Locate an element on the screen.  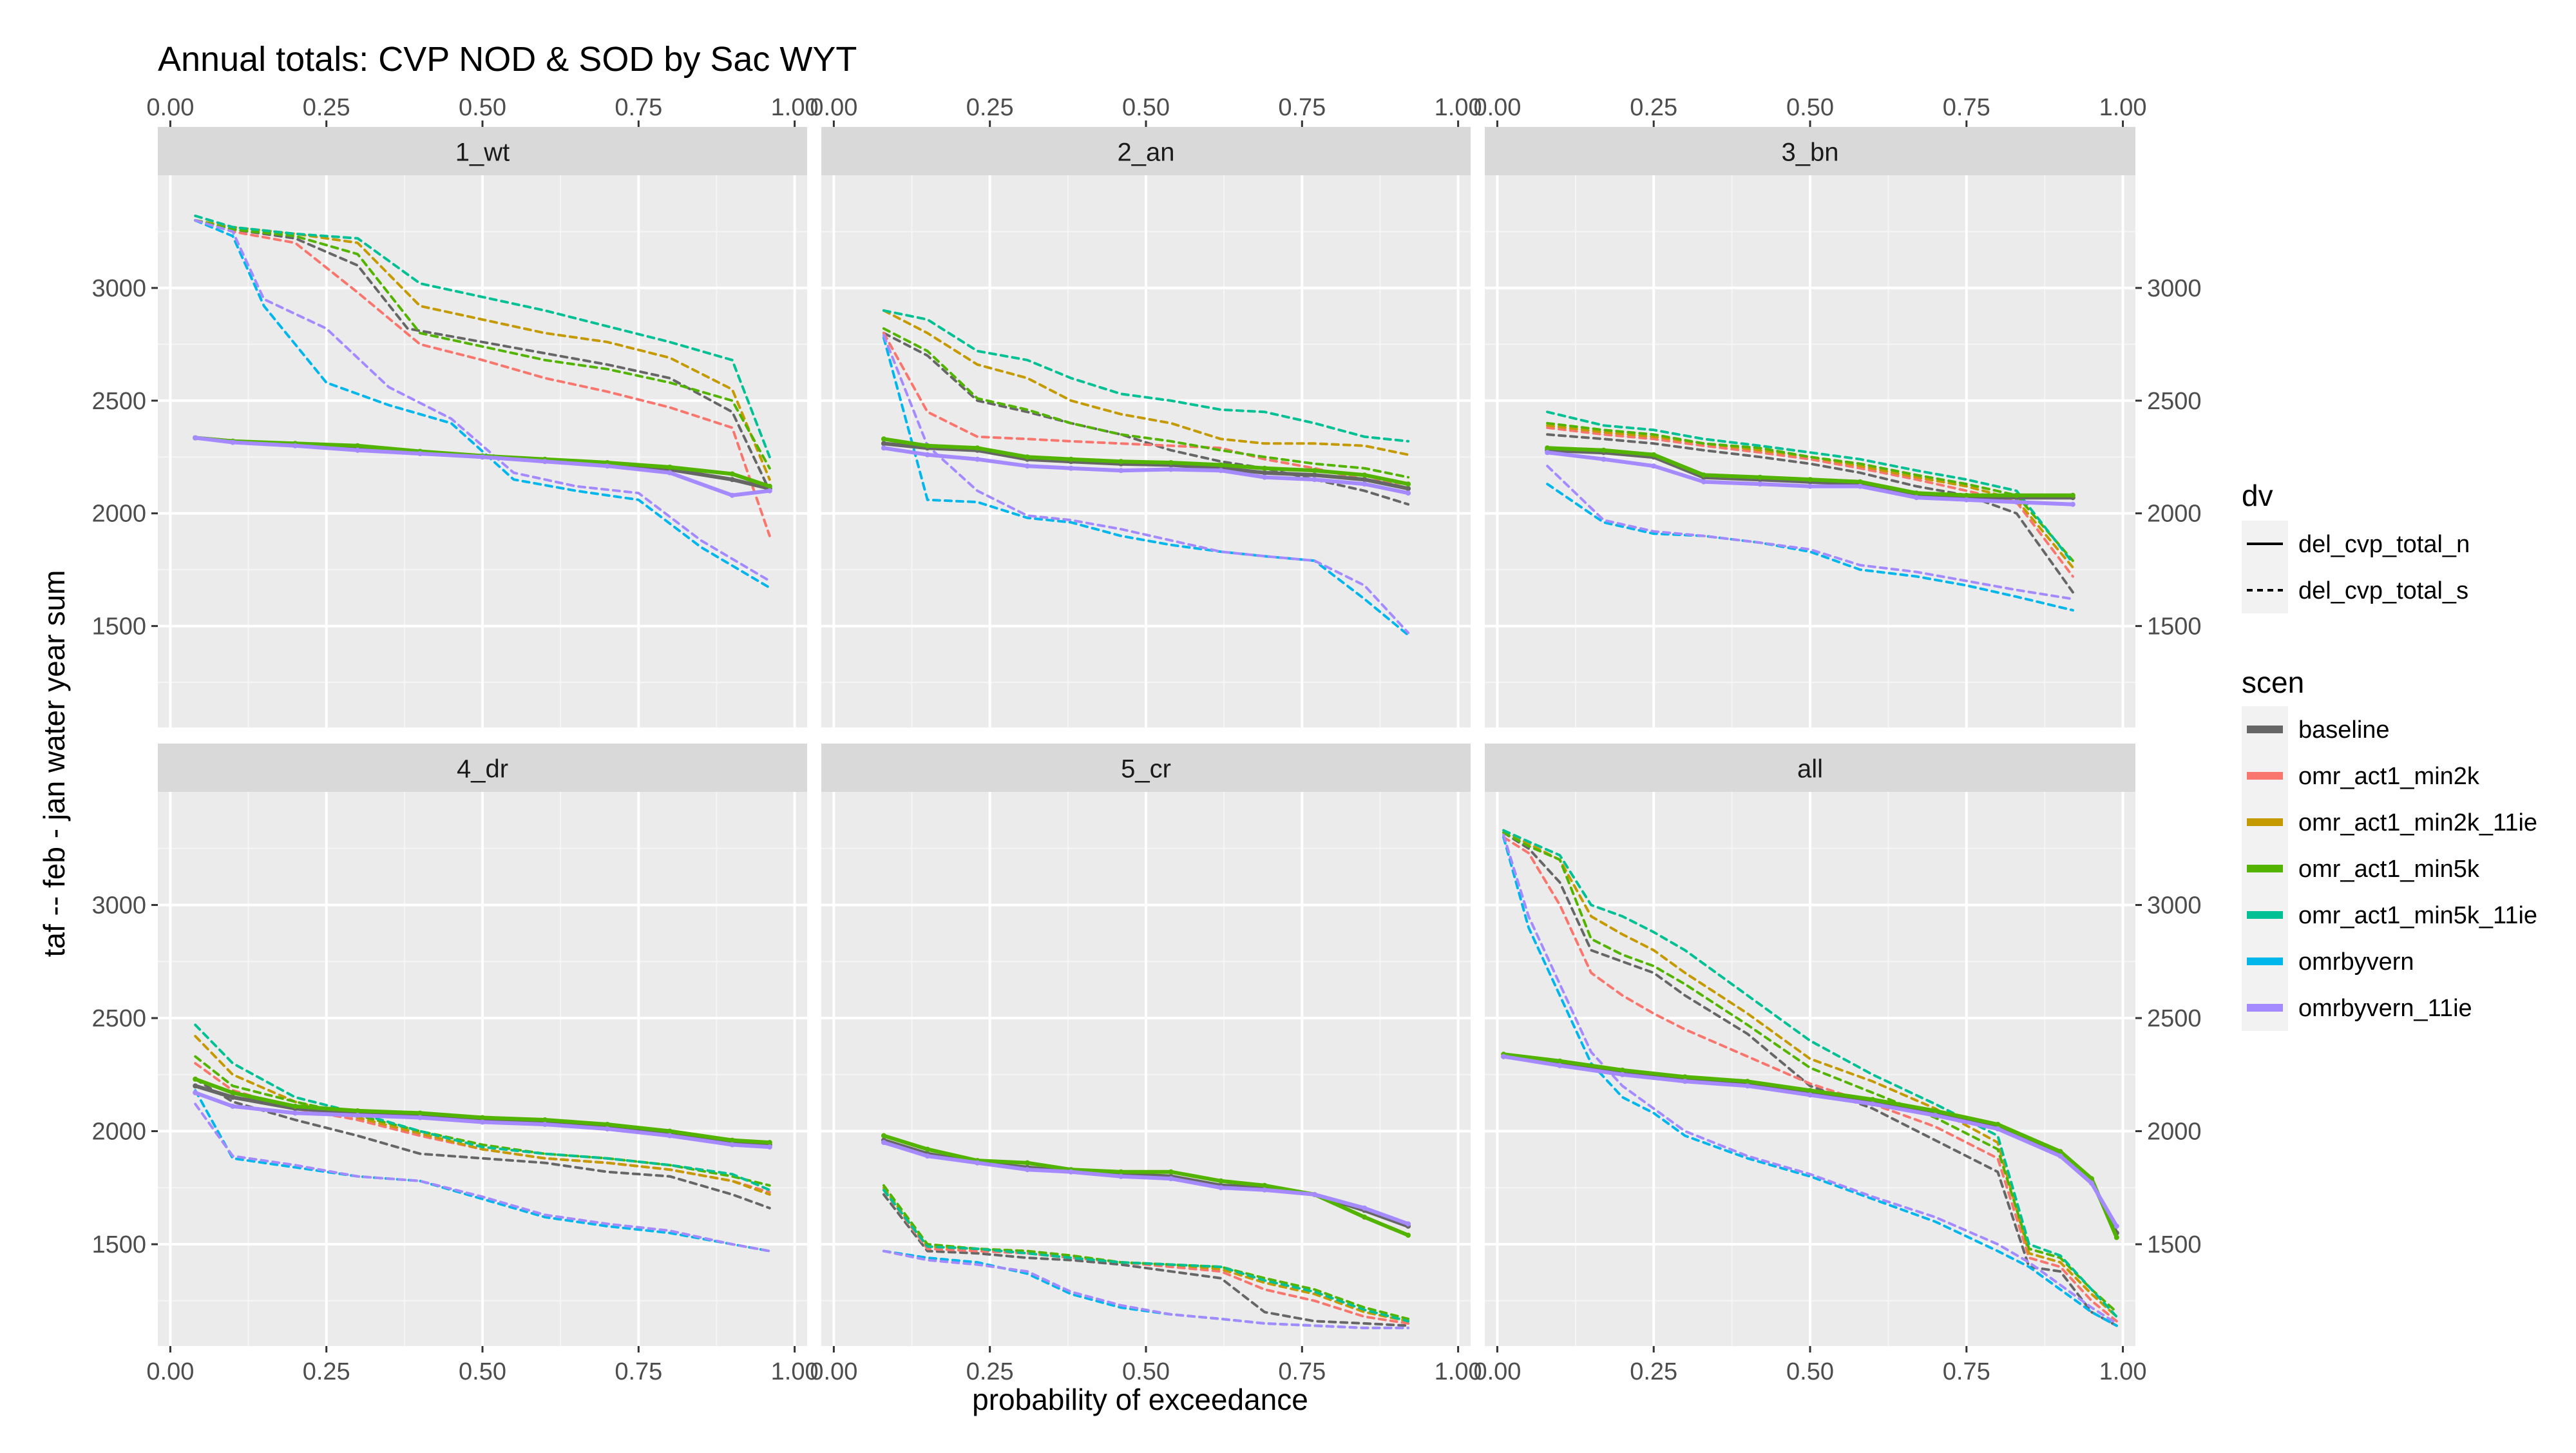
chart-title: Annual totals: CVP NOD & SOD by Sac WYT is located at coordinates (508, 59).